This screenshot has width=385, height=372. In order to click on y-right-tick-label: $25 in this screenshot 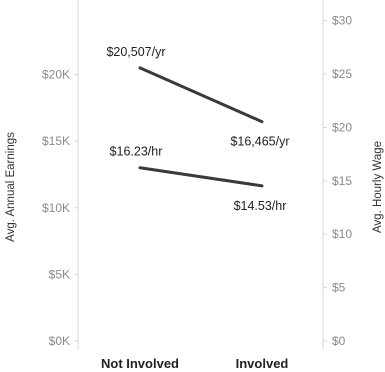, I will do `click(342, 74)`.